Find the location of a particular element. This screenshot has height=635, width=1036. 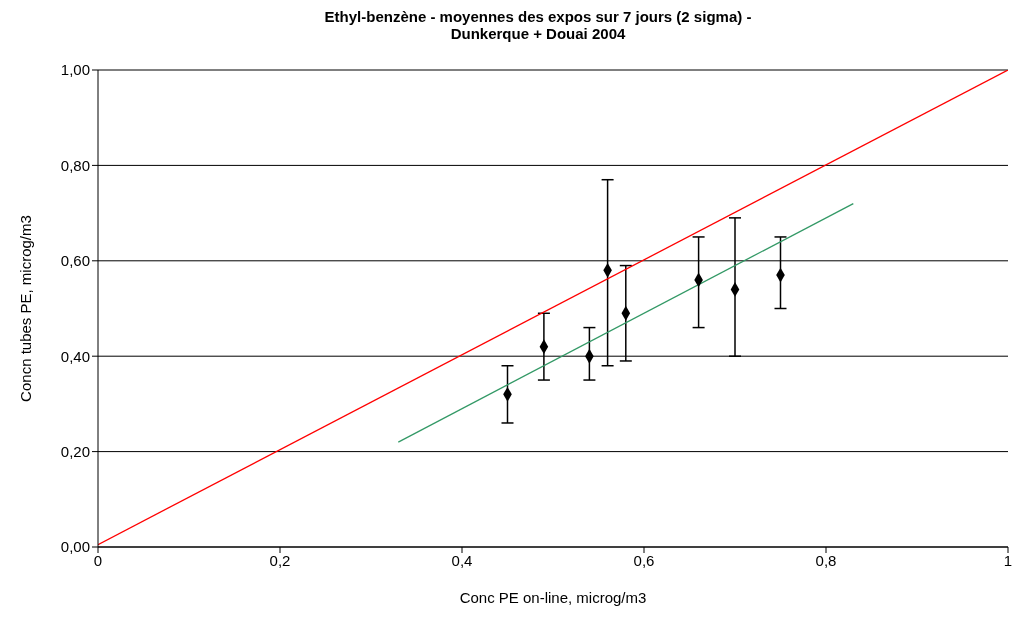

x-tick-label: 0,6 is located at coordinates (644, 560).